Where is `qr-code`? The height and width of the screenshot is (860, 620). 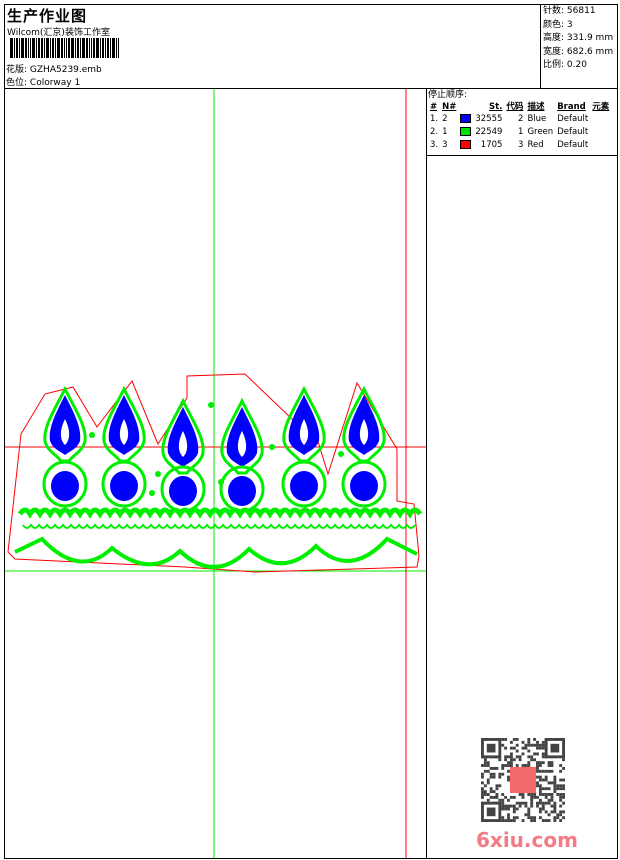
qr-code is located at coordinates (523, 780).